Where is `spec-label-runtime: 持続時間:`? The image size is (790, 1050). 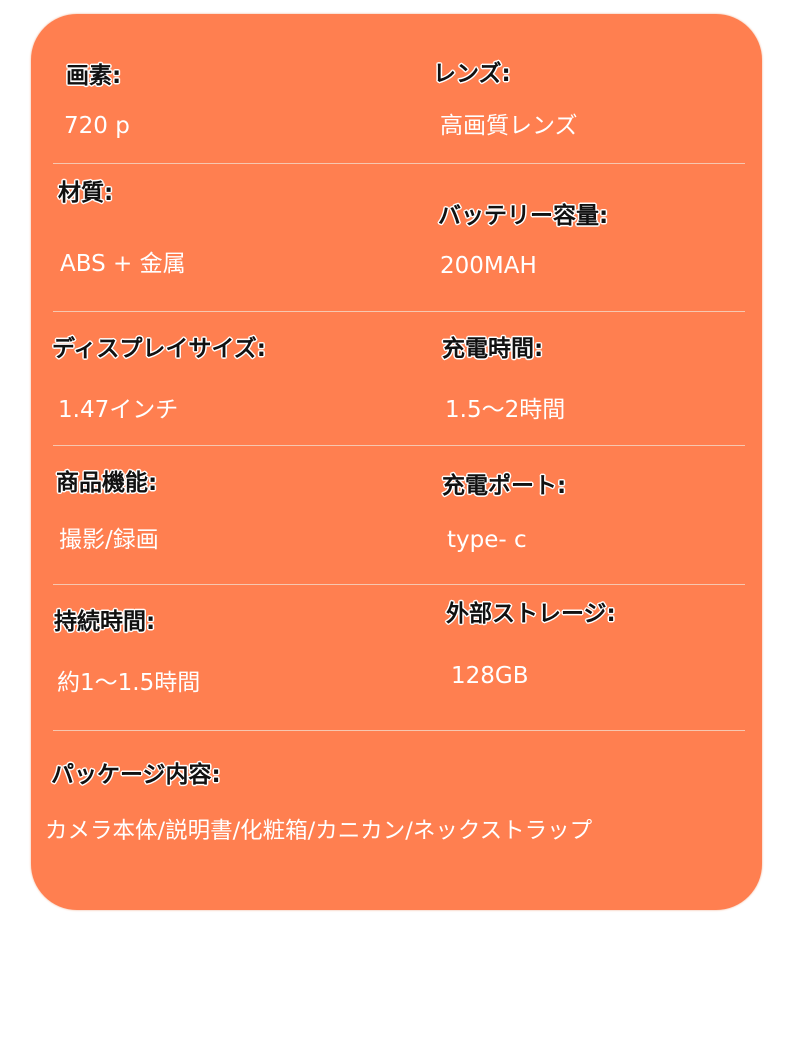
spec-label-runtime: 持続時間: is located at coordinates (105, 622).